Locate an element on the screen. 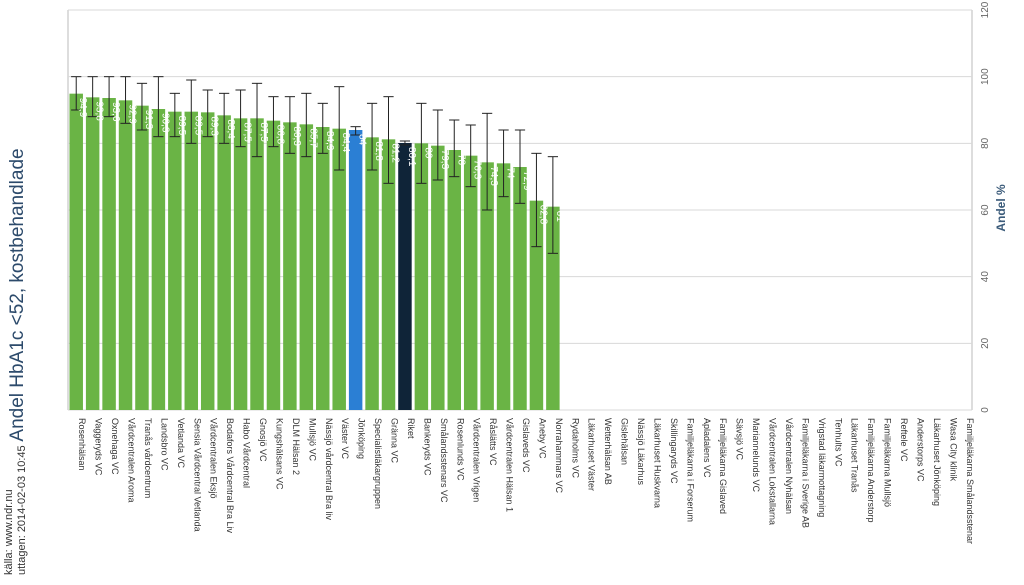 The image size is (1024, 585). value-label: 76,3 is located at coordinates (477, 170).